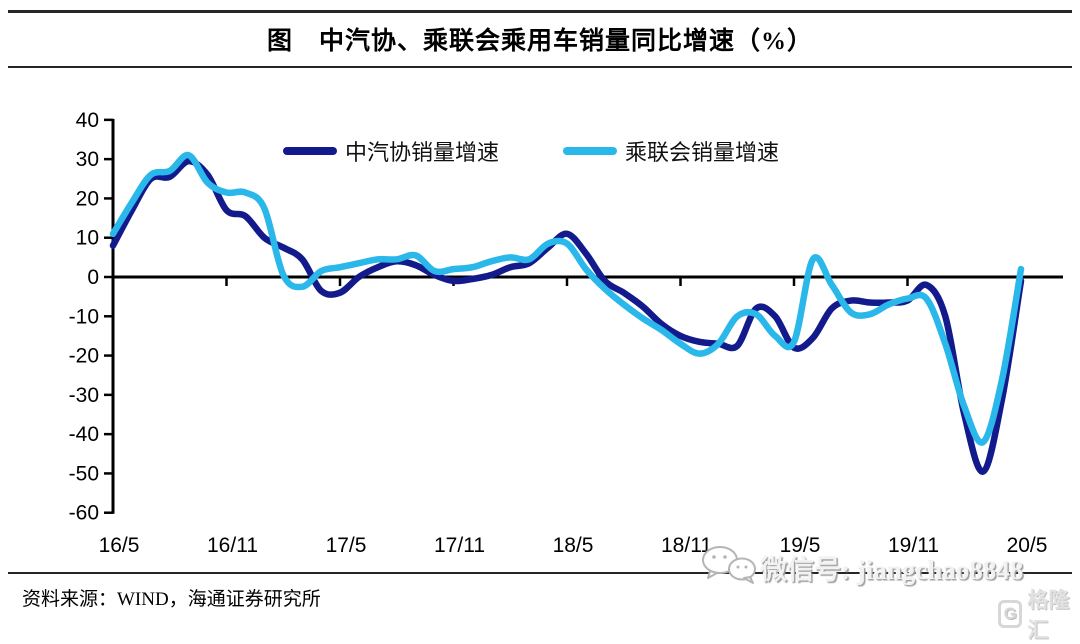  Describe the element at coordinates (119, 545) in the screenshot. I see `x-tick-label: 16/5` at that location.